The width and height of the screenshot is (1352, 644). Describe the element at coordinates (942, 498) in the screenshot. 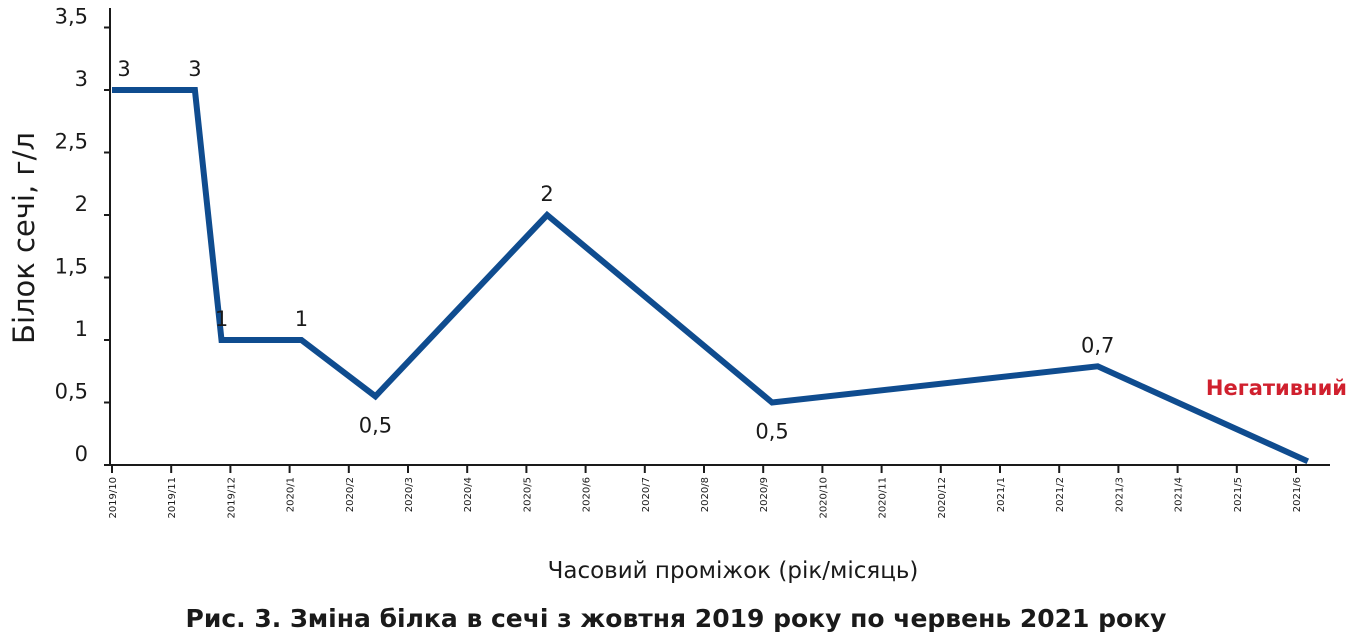

I see `x-tick-label: 2020/12` at that location.